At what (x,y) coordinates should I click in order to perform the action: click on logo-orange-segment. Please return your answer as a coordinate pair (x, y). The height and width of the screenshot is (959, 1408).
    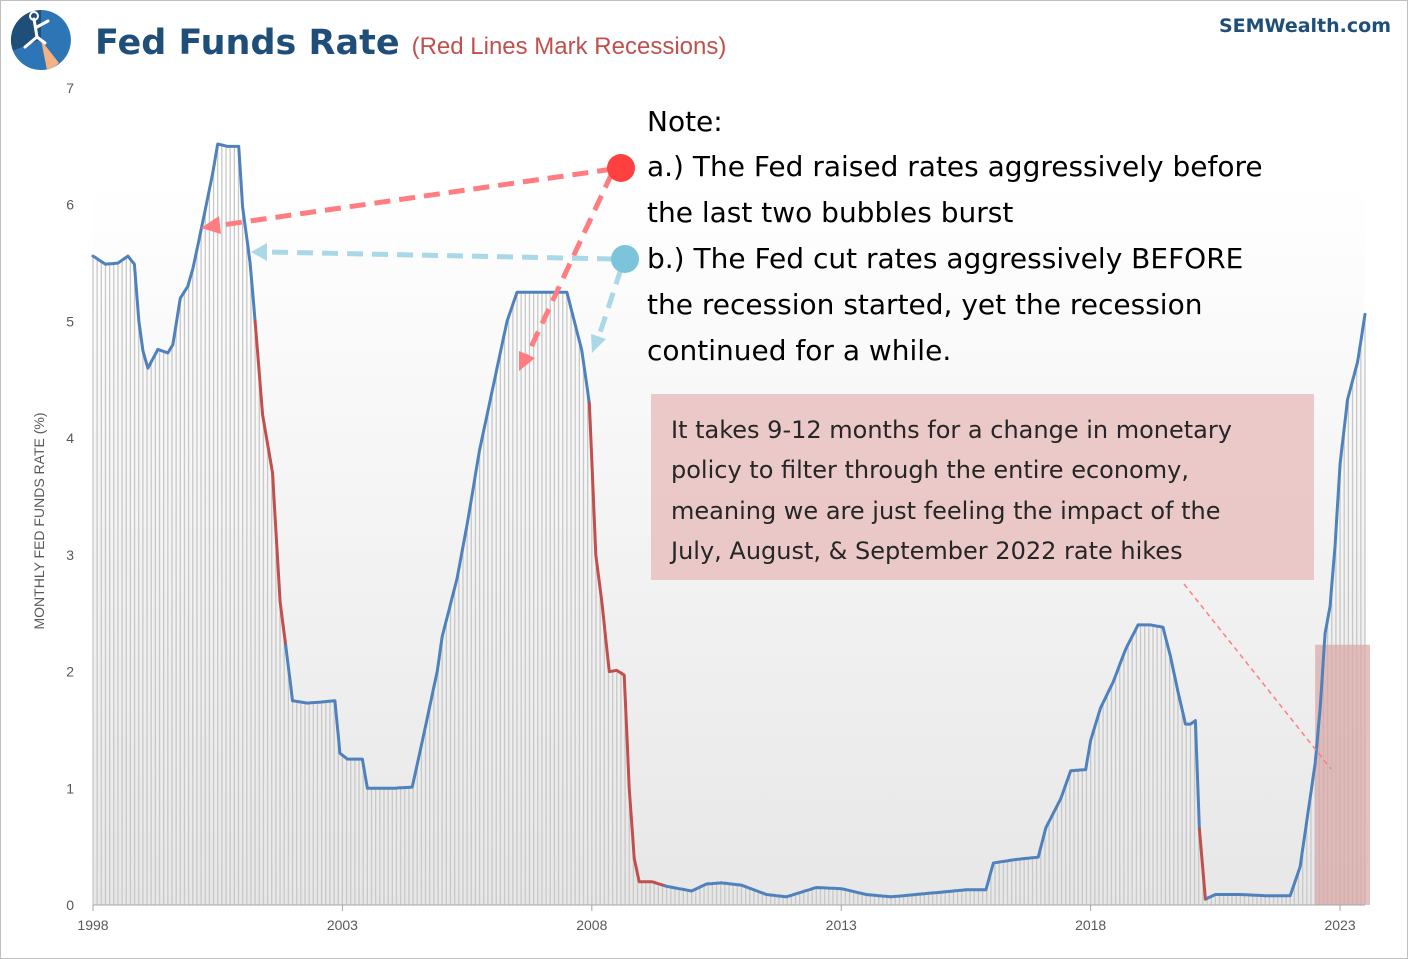
    Looking at the image, I should click on (50, 55).